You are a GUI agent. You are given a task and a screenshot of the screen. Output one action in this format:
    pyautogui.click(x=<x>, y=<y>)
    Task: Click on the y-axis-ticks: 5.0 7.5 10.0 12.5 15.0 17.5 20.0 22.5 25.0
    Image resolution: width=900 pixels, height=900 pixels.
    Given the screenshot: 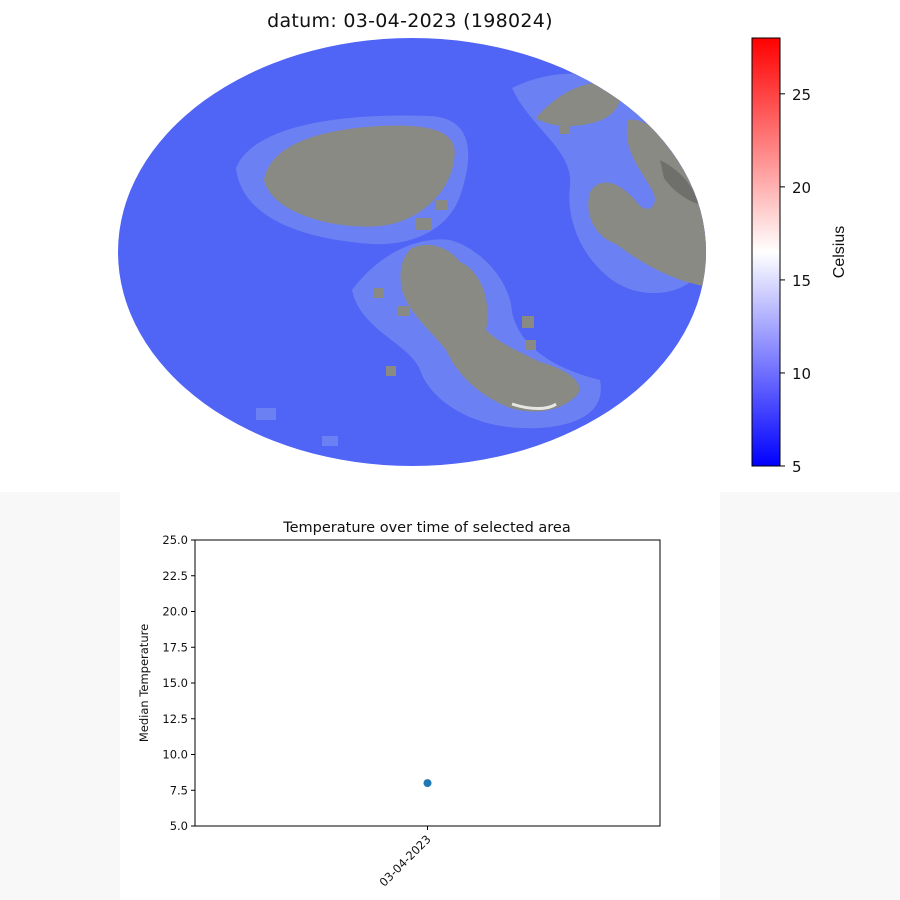 What is the action you would take?
    pyautogui.click(x=178, y=683)
    